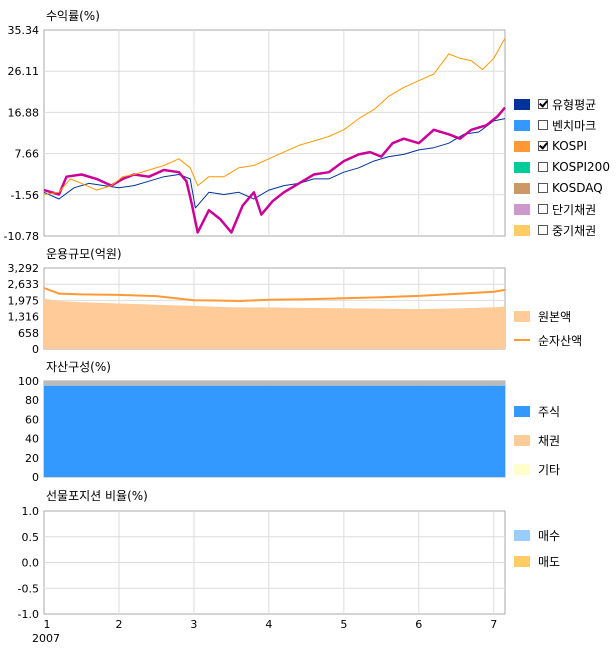  I want to click on y-tick-label: 0.0, so click(31, 563).